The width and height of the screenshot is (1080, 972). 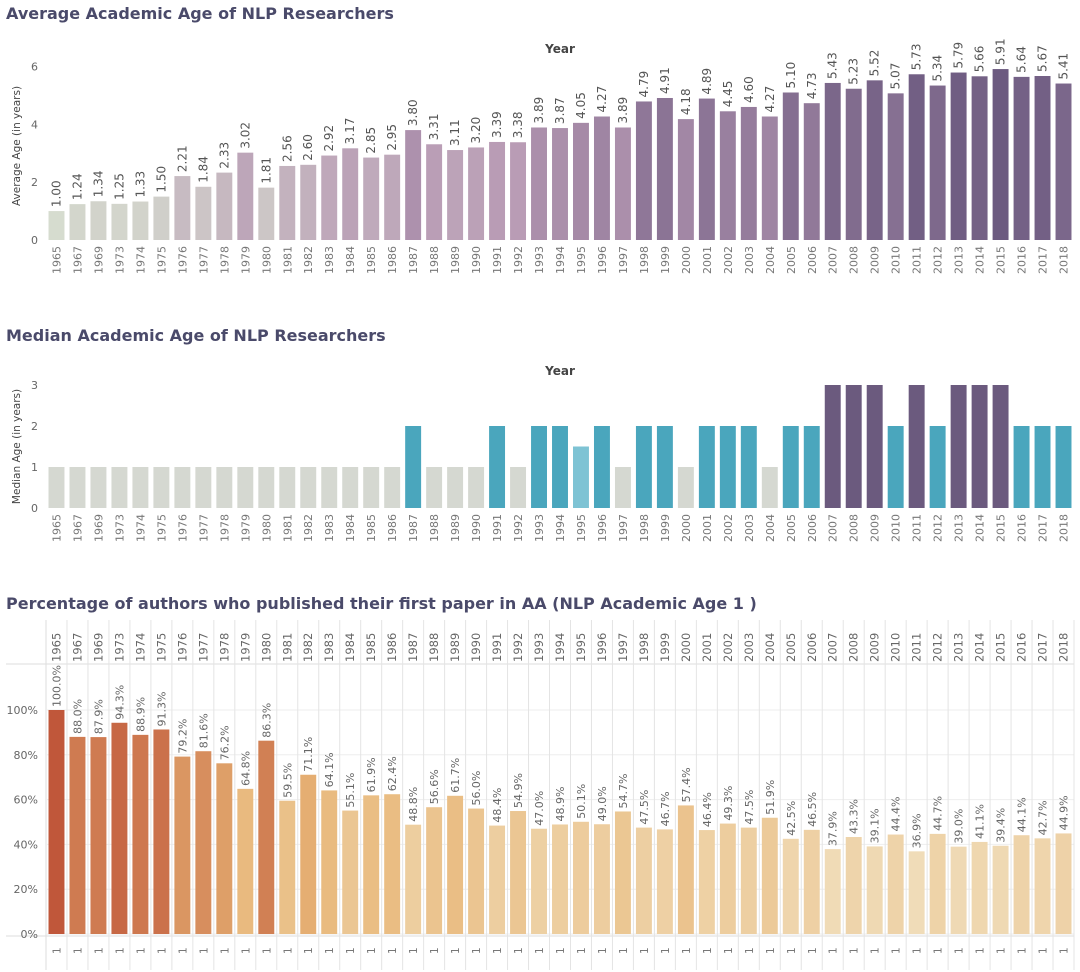 What do you see at coordinates (1001, 825) in the screenshot?
I see `data-label-2015: 39.4%` at bounding box center [1001, 825].